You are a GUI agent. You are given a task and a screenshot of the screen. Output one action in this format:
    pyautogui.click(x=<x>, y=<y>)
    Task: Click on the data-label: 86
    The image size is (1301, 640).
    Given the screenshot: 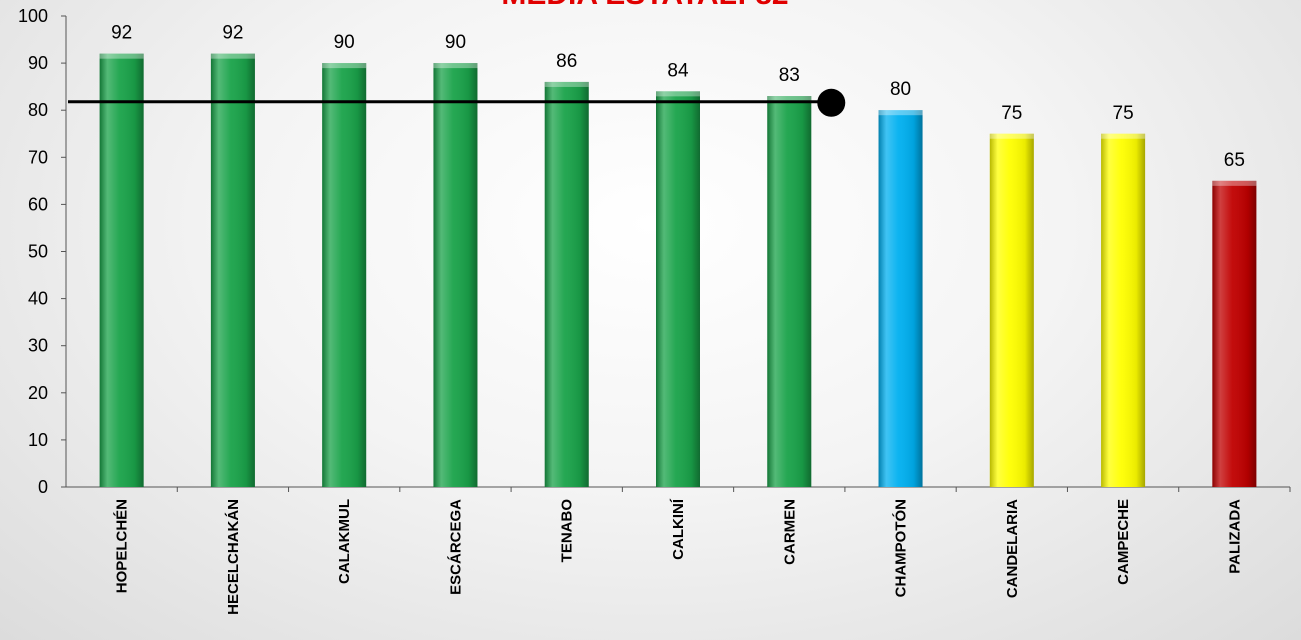 What is the action you would take?
    pyautogui.click(x=566, y=61)
    